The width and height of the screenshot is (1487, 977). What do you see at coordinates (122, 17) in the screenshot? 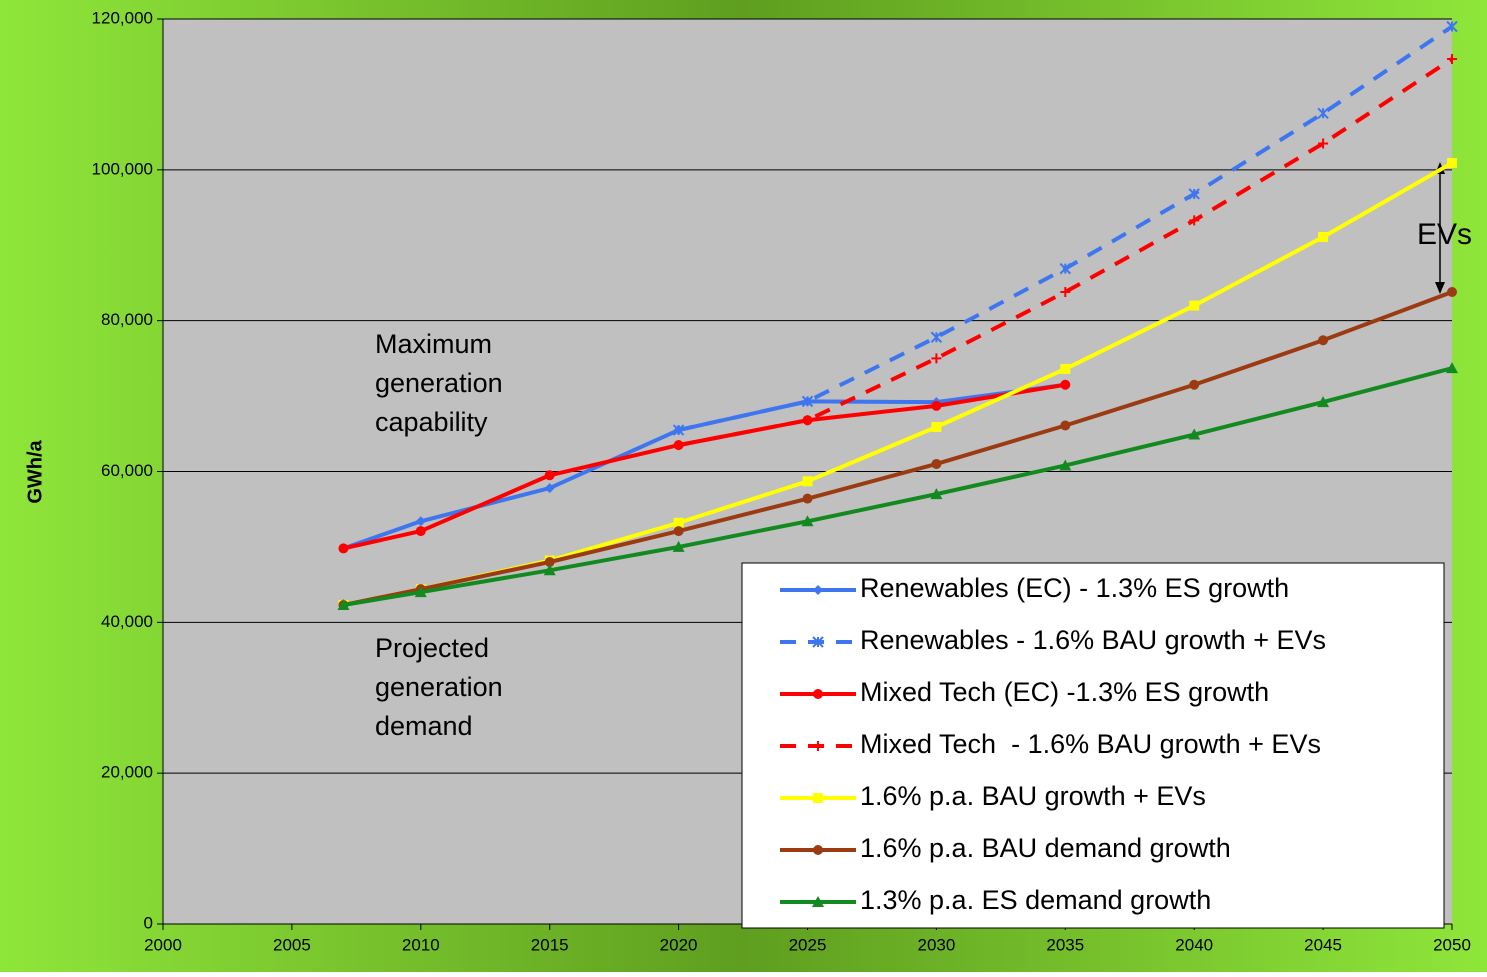
I see `y-tick-label: 120,000` at bounding box center [122, 17].